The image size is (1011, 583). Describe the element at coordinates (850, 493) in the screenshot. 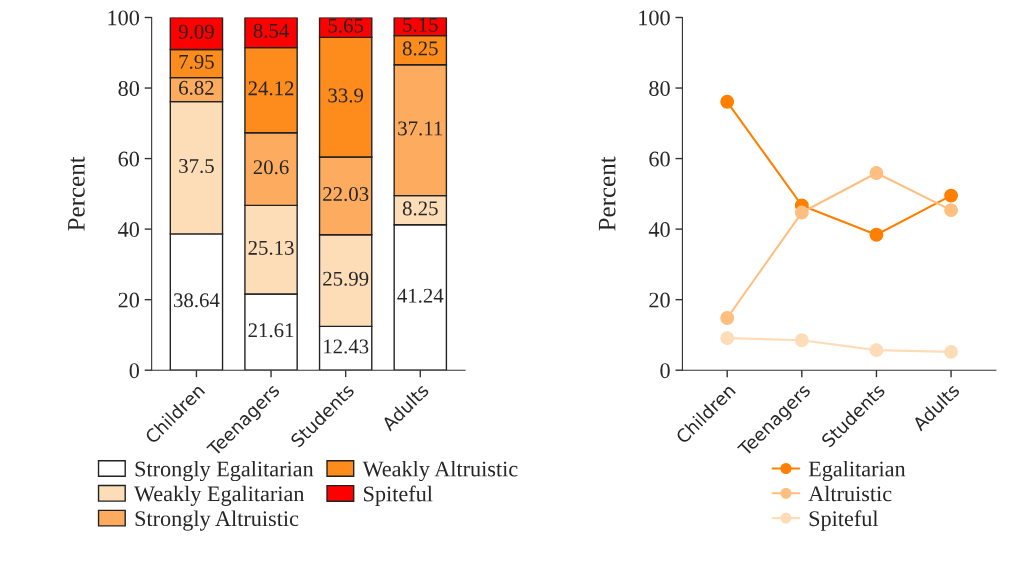

I see `legend-label: Altruistic` at that location.